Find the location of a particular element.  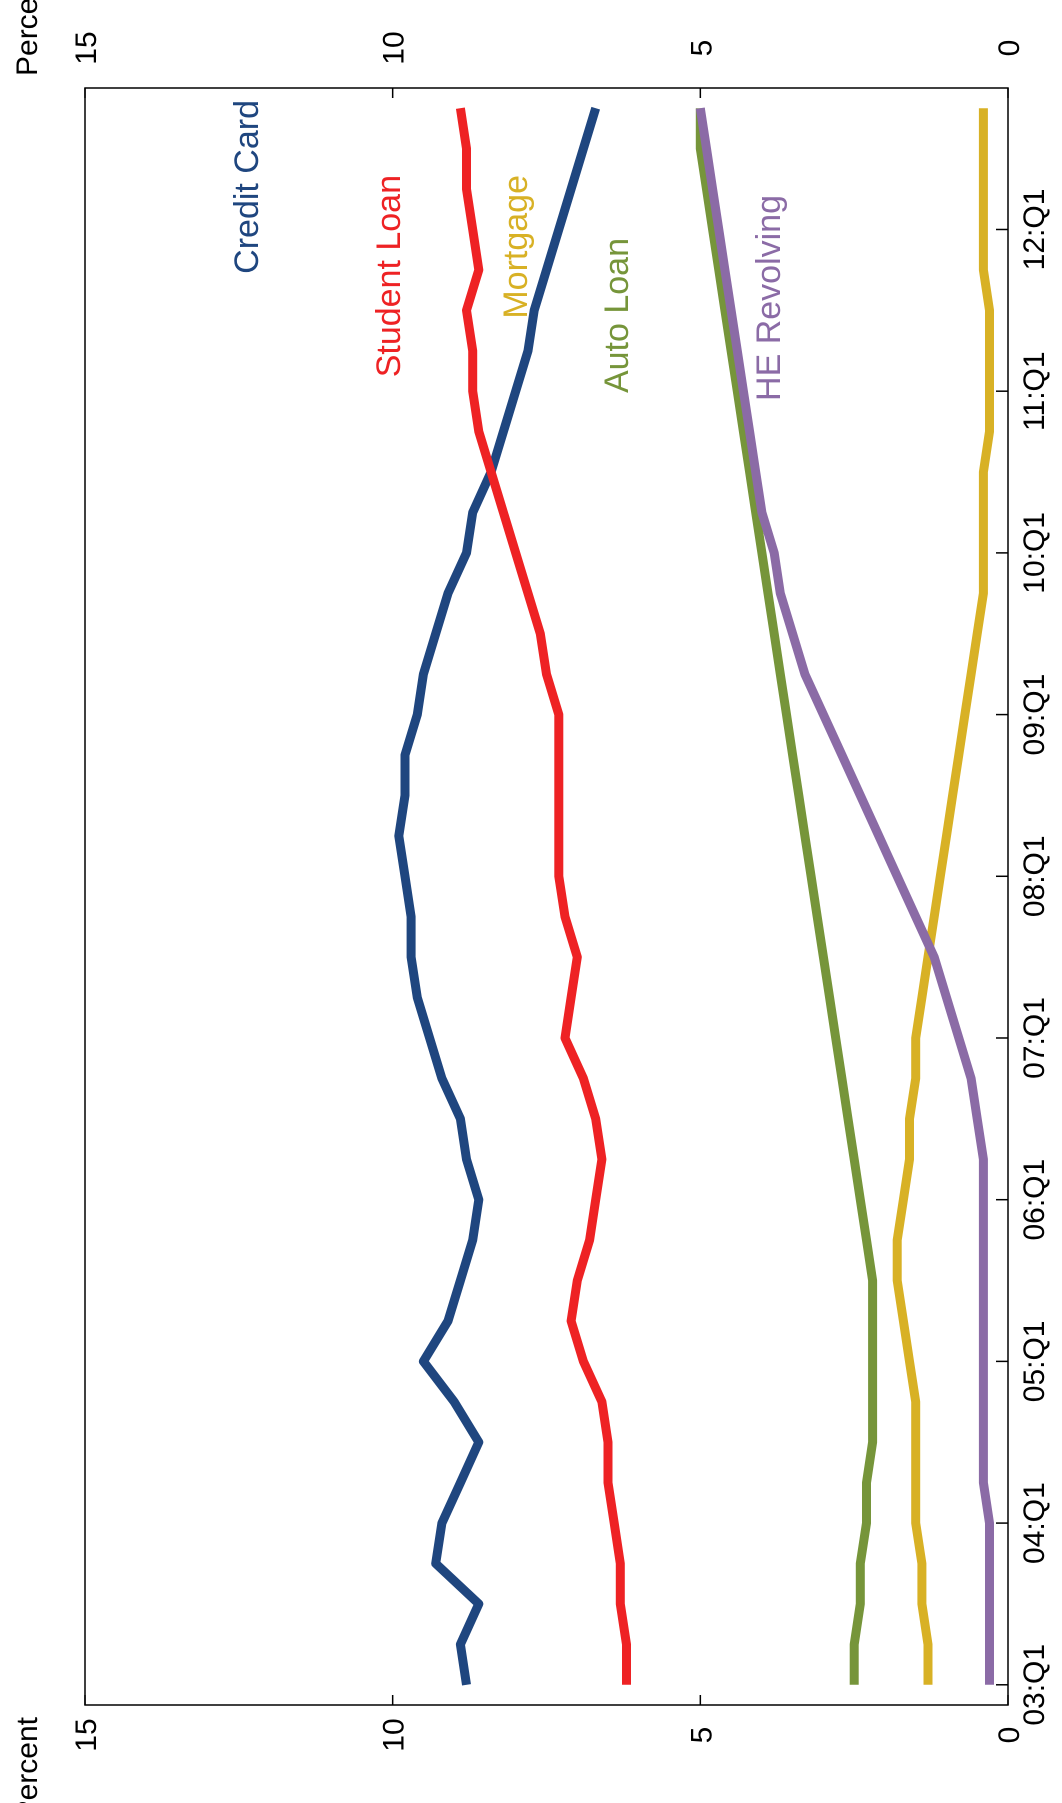

left-axis-tick-label: 10 is located at coordinates (394, 1734).